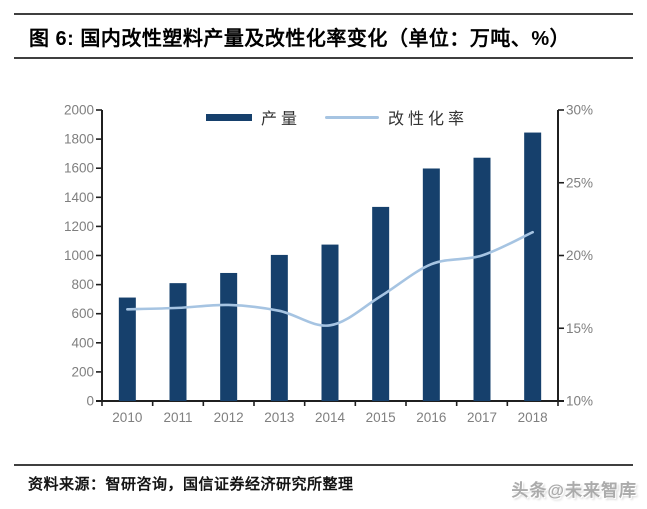  What do you see at coordinates (229, 417) in the screenshot?
I see `x-tick-label-2012: 2012` at bounding box center [229, 417].